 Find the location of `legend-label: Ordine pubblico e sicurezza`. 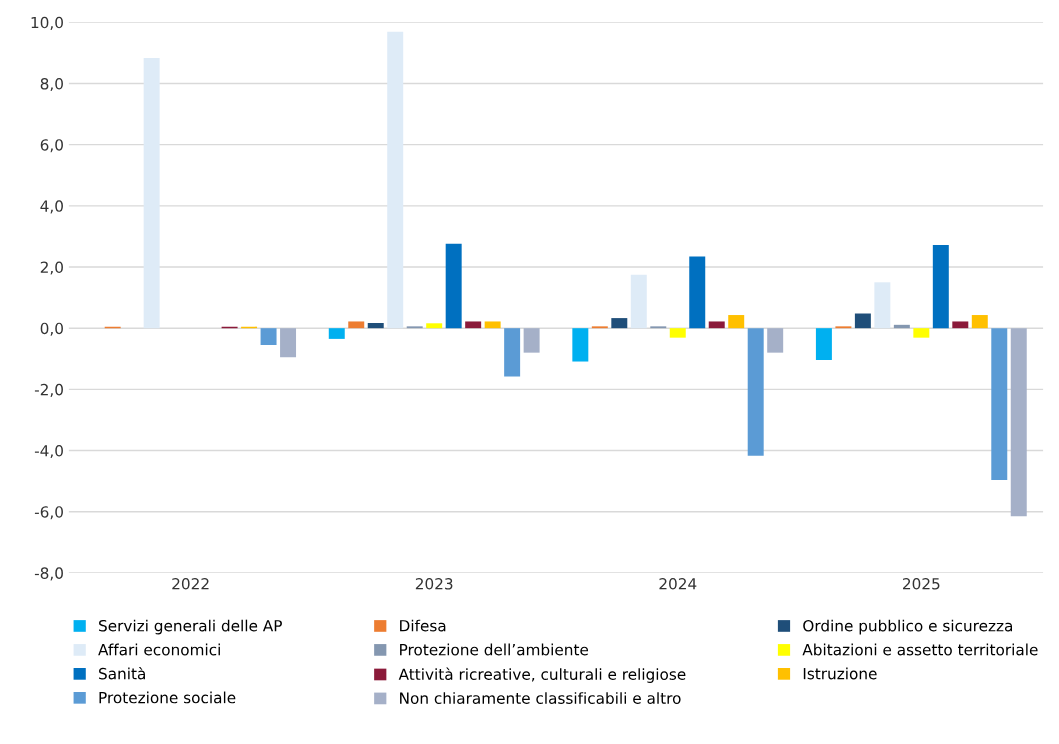

legend-label: Ordine pubblico e sicurezza is located at coordinates (908, 627).